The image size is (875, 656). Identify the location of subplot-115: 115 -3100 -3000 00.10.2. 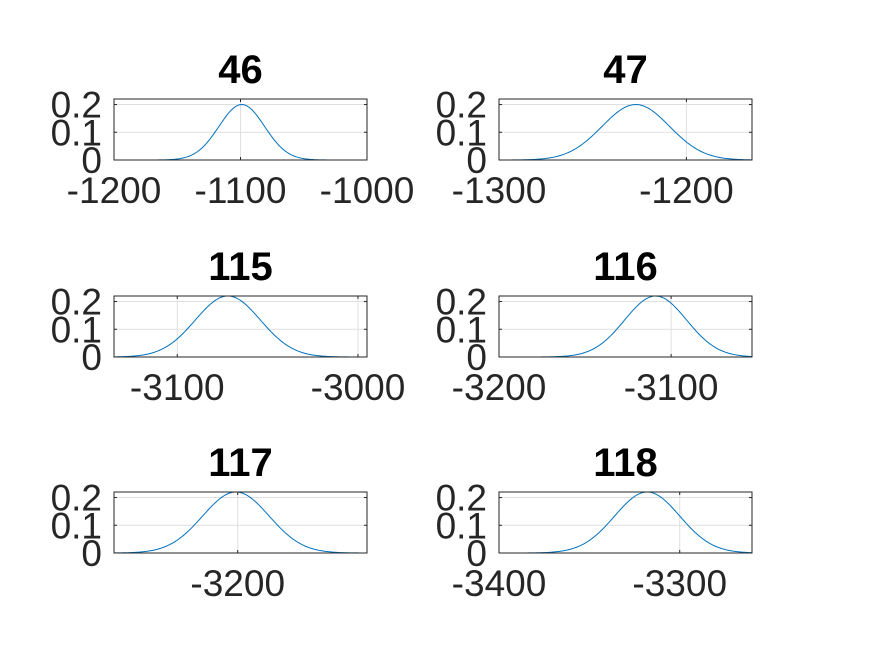
(228, 326).